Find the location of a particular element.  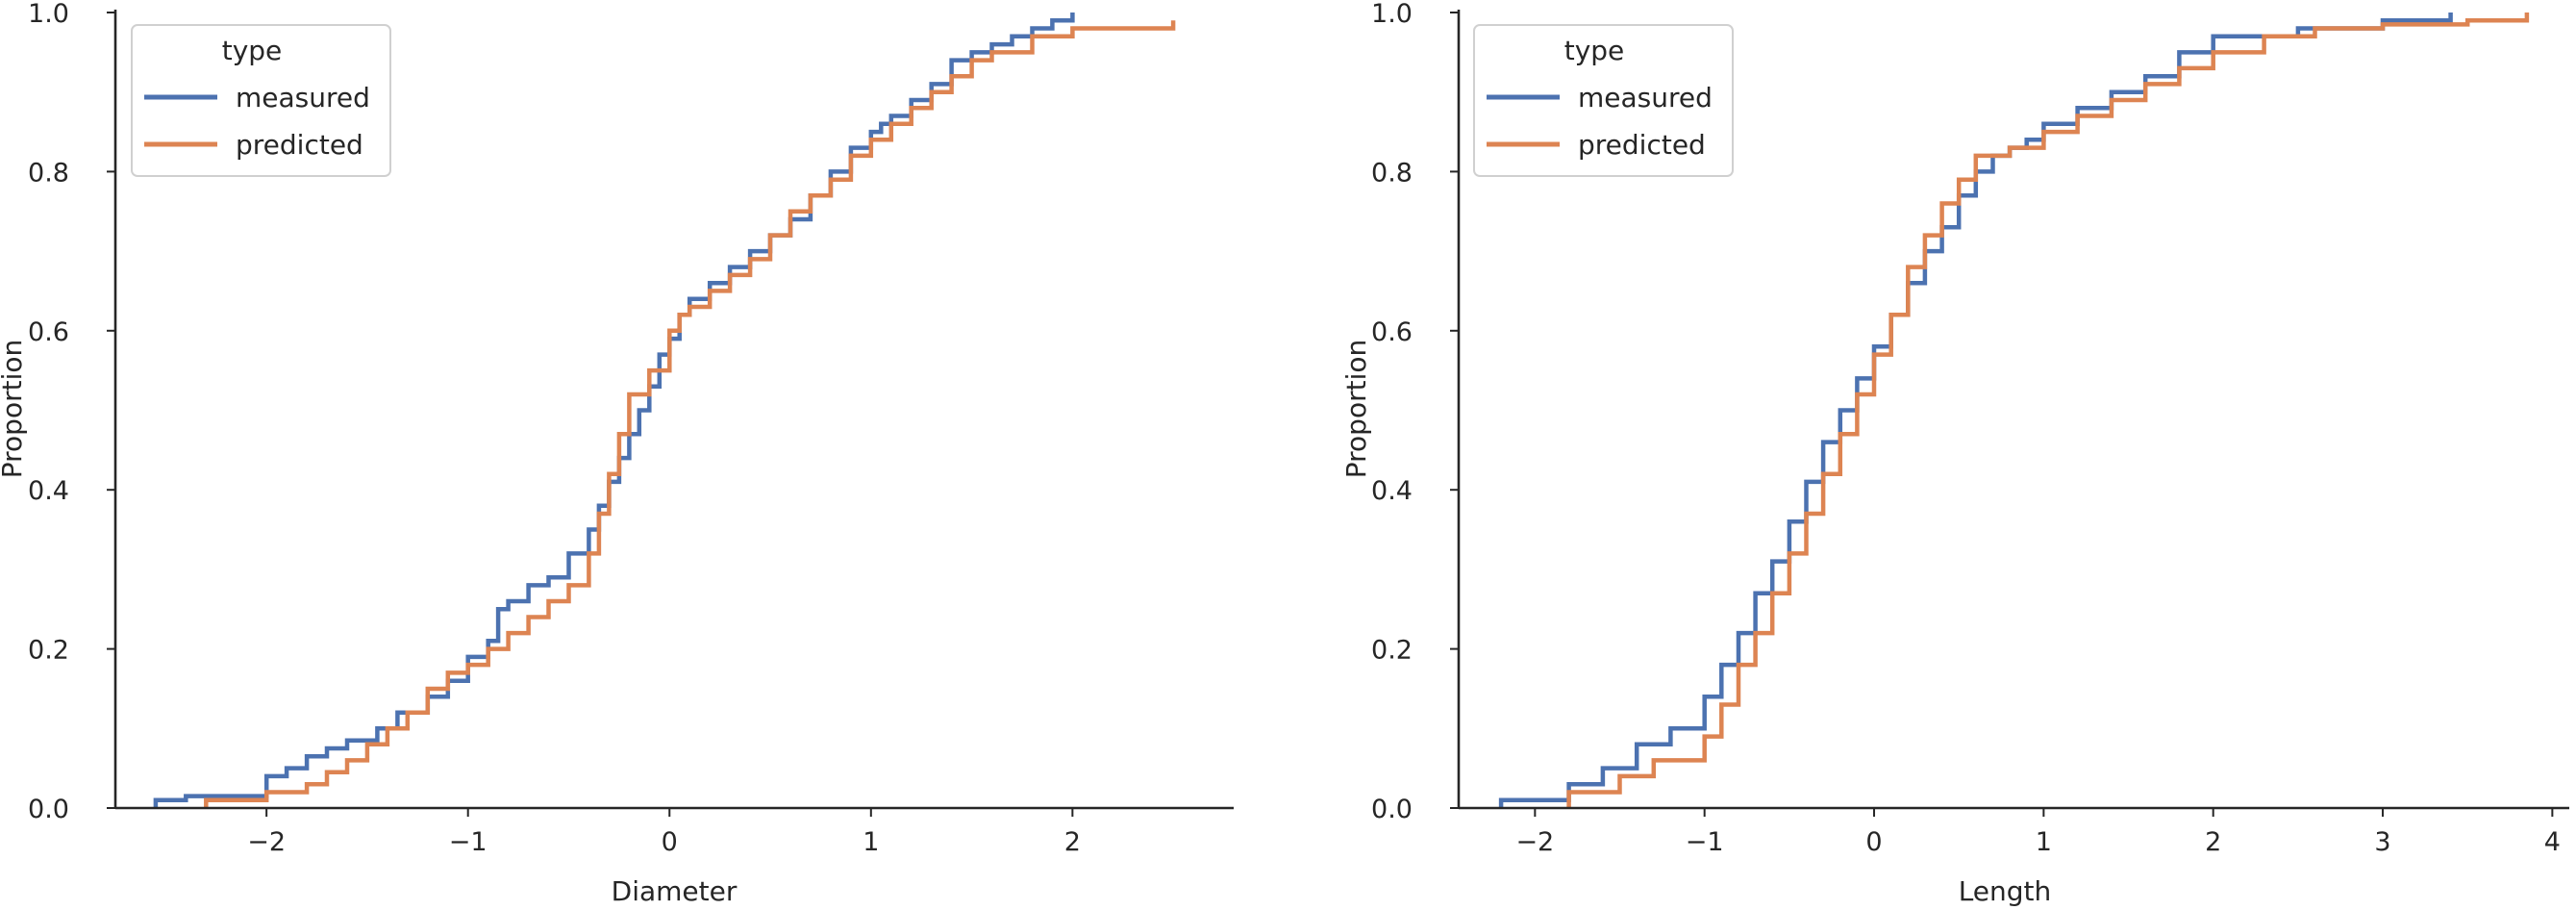

x-tick-layer: −2 −1 0 1 2 is located at coordinates (664, 833).